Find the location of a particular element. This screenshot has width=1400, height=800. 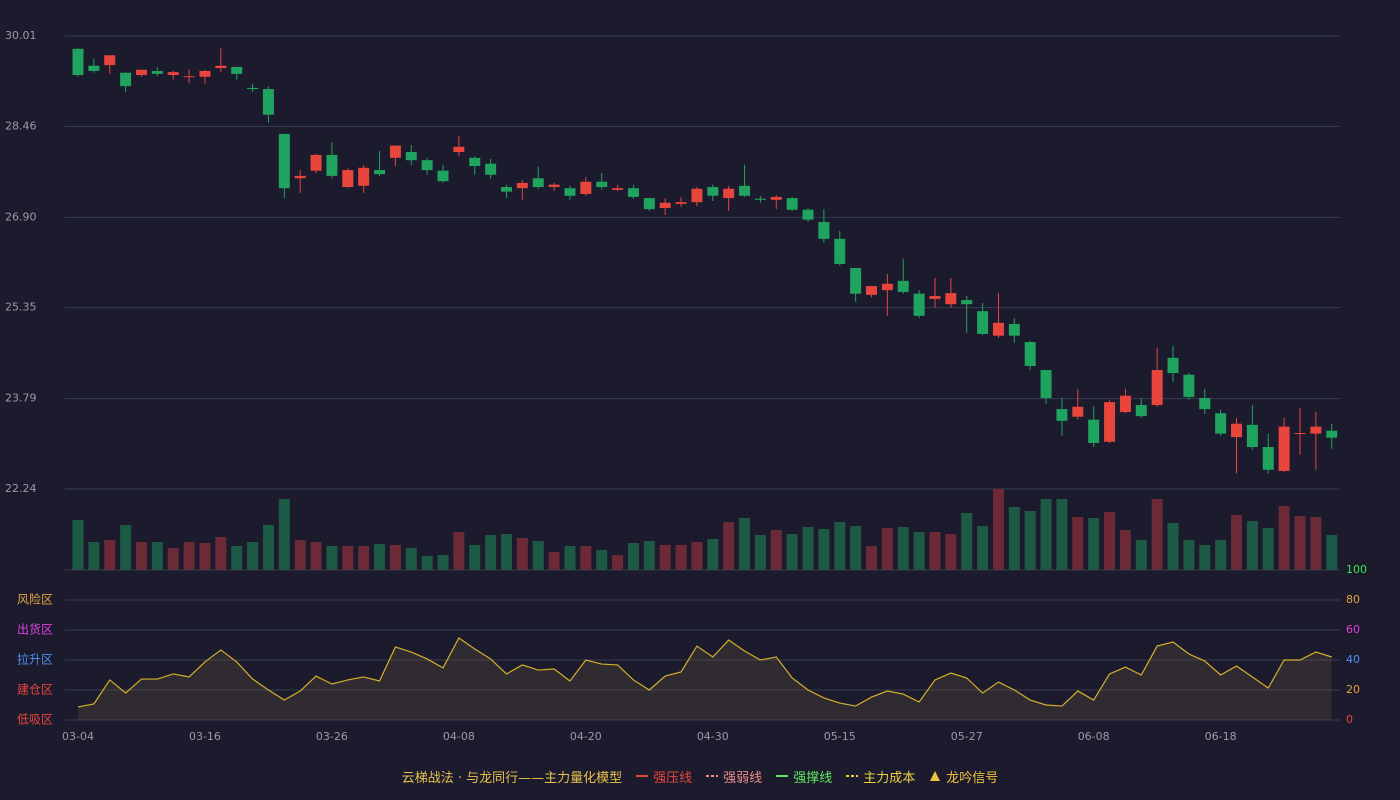

legend-label: 强撑线 is located at coordinates (813, 778).